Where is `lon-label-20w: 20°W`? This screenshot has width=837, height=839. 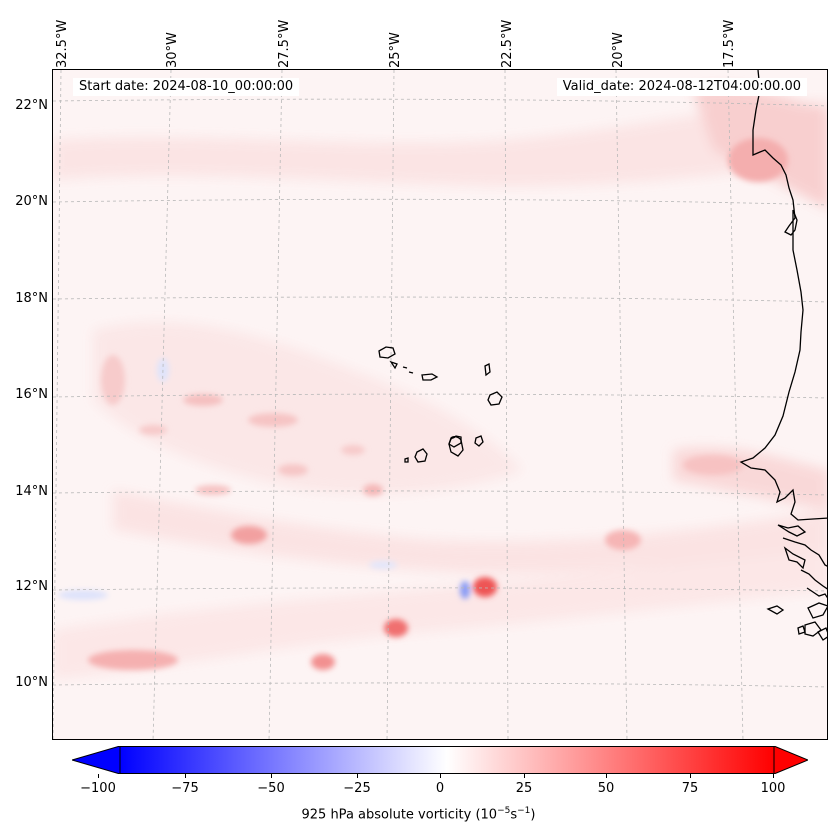 lon-label-20w: 20°W is located at coordinates (618, 50).